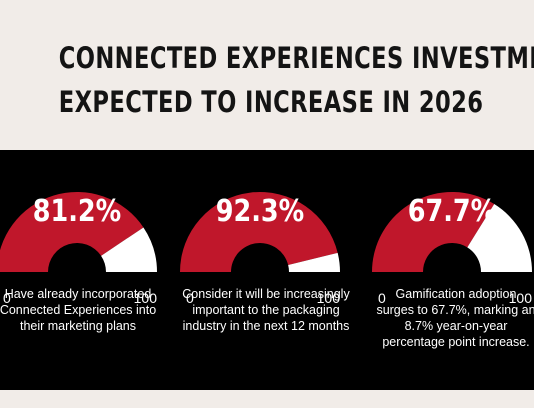 This screenshot has width=534, height=408. I want to click on caption-line: Gamification adoption, so click(456, 294).